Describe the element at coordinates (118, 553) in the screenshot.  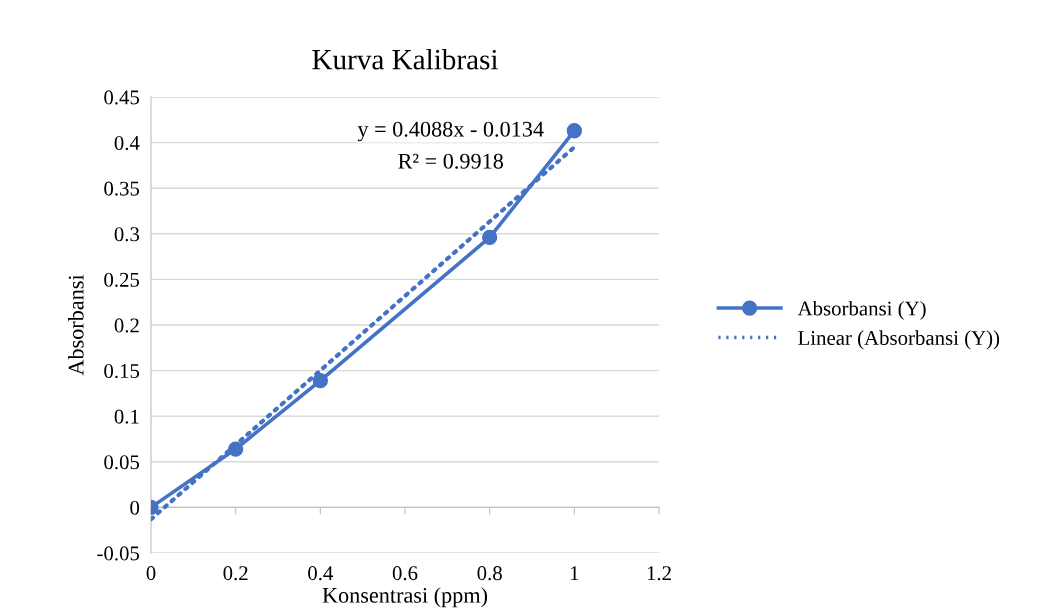
I see `y-tick-label: -0.05` at that location.